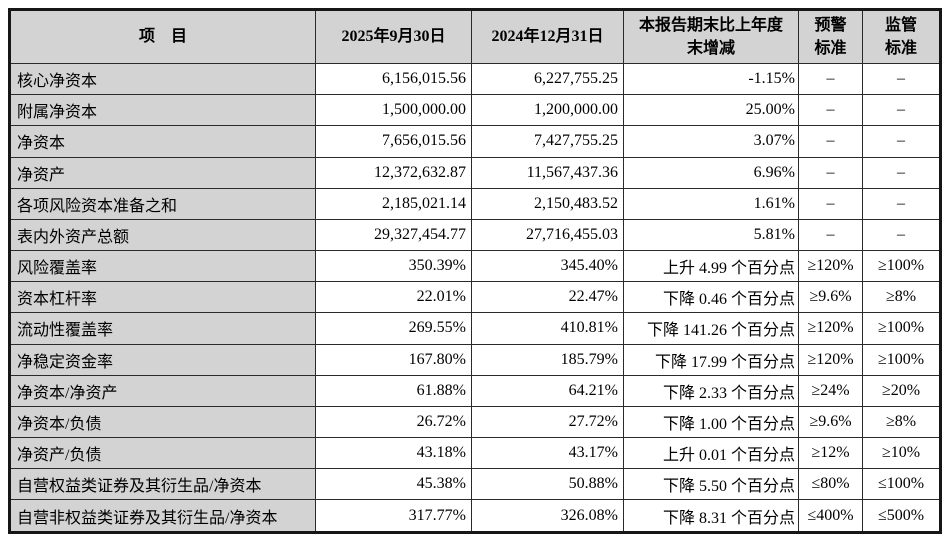  What do you see at coordinates (711, 453) in the screenshot?
I see `change-cell: 上升 0.01 个百分点` at bounding box center [711, 453].